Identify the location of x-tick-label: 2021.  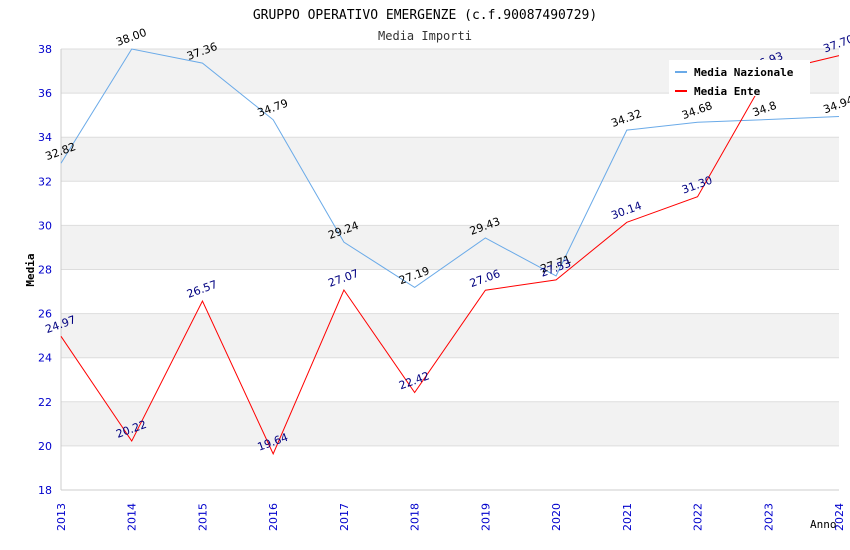
(627, 517).